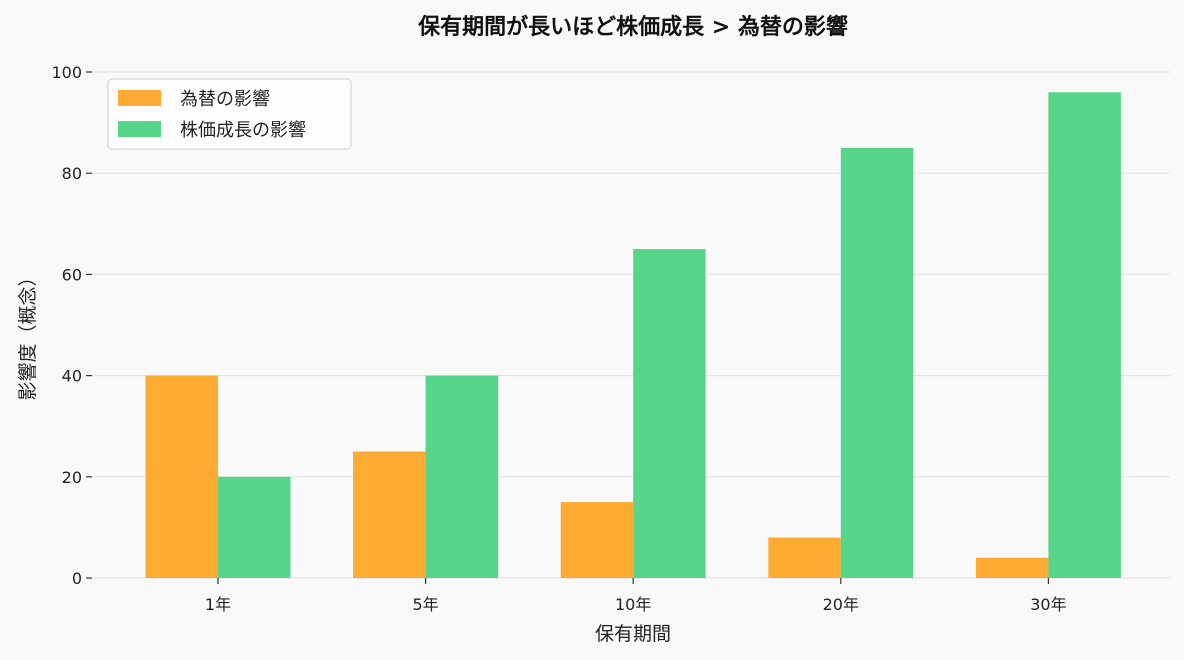 Image resolution: width=1184 pixels, height=660 pixels. What do you see at coordinates (27, 333) in the screenshot?
I see `y-axis-label: 影響度（概念）` at bounding box center [27, 333].